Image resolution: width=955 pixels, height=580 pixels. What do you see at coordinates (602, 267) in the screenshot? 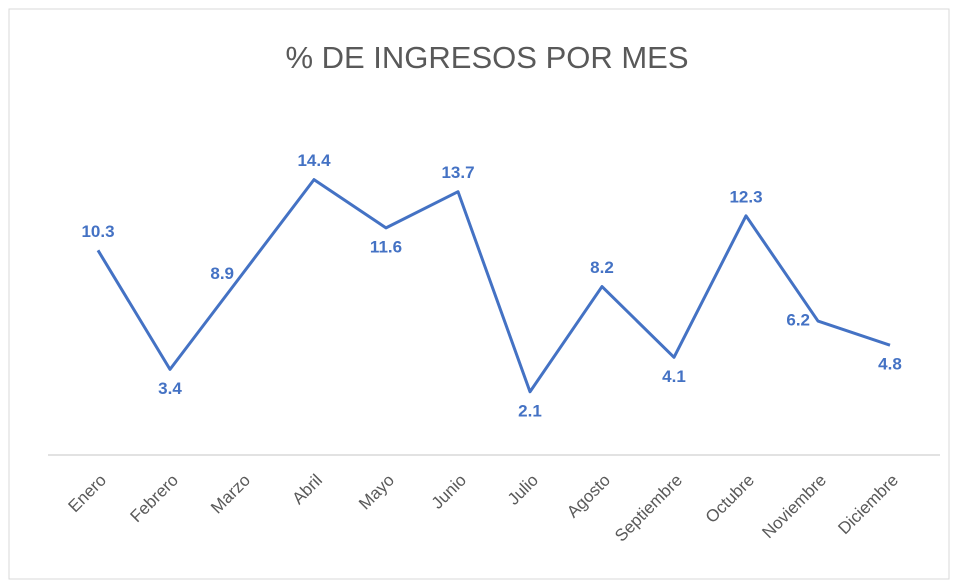
I see `data-label: 8.2` at bounding box center [602, 267].